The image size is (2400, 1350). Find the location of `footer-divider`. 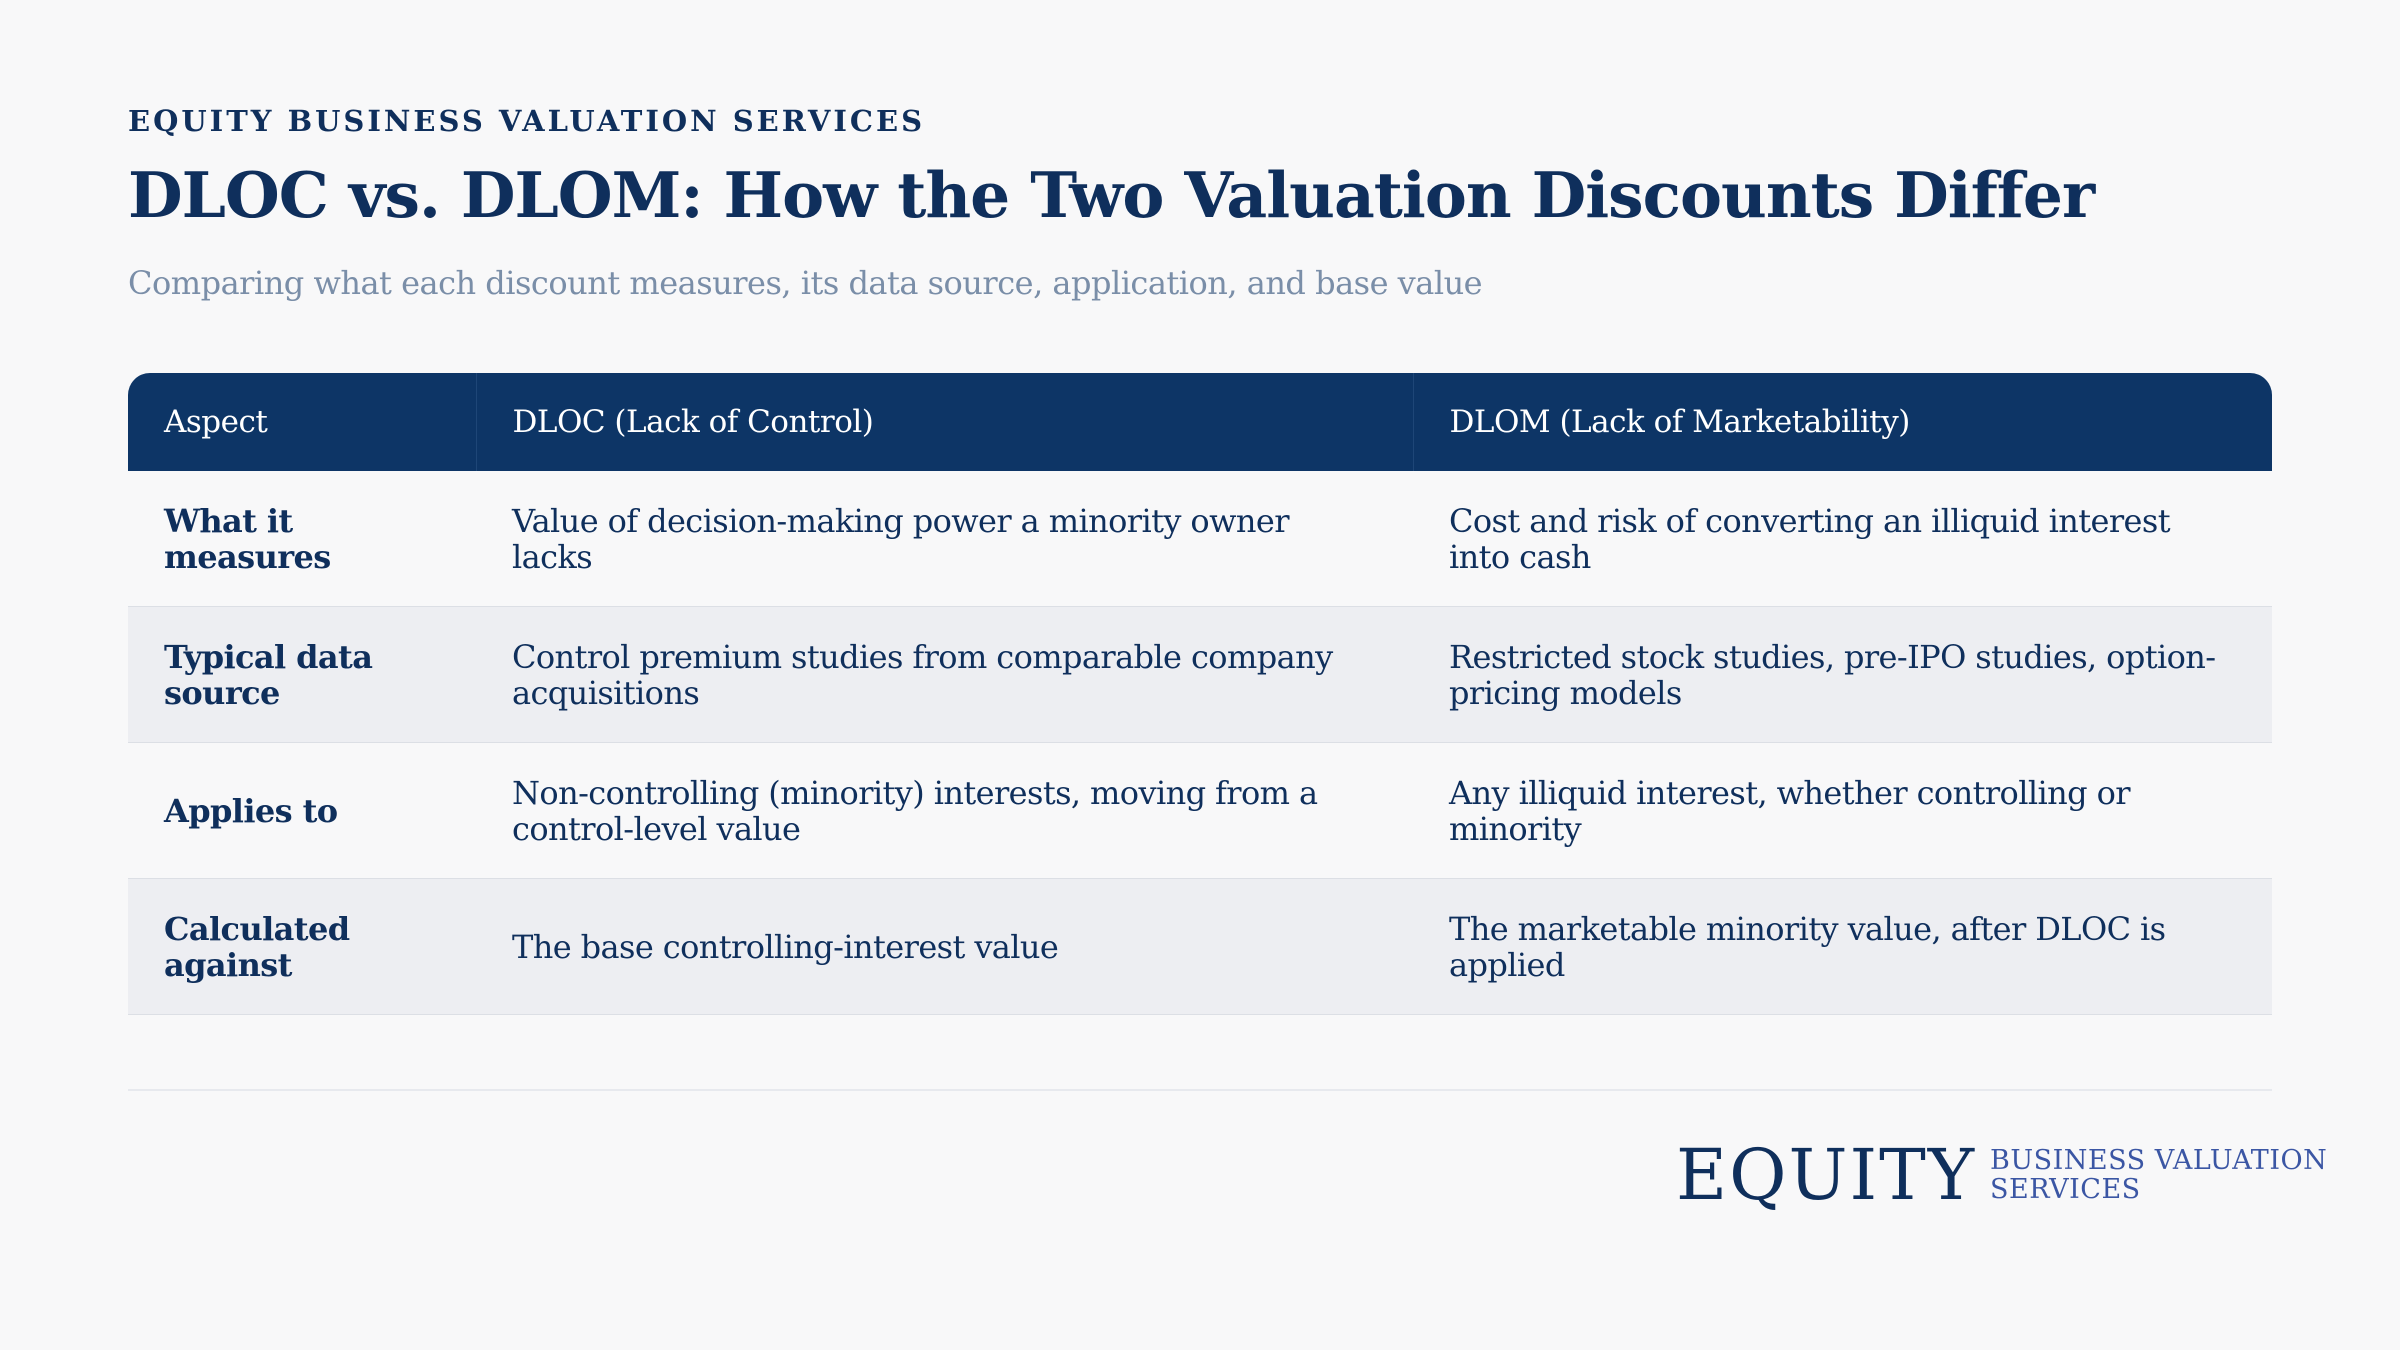

footer-divider is located at coordinates (1200, 1090).